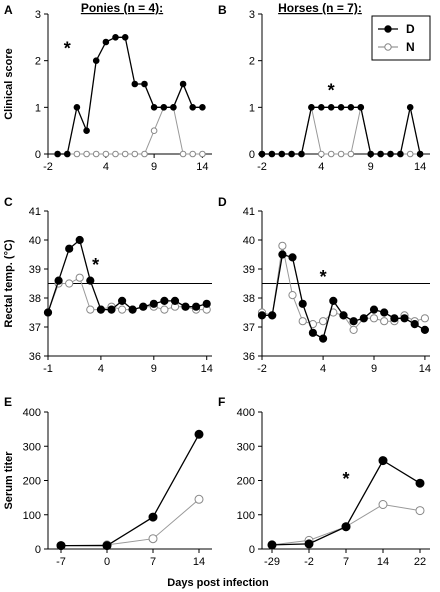  I want to click on y-tick-label: 3, so click(38, 15).